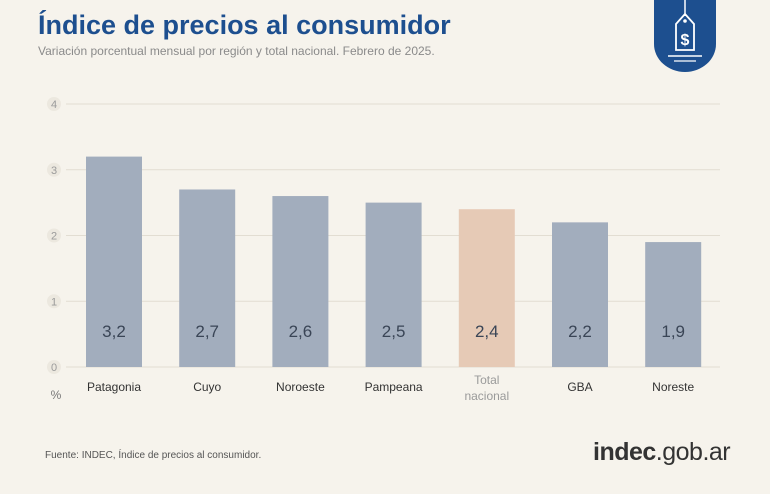  Describe the element at coordinates (207, 387) in the screenshot. I see `x-category-label: Cuyo` at that location.